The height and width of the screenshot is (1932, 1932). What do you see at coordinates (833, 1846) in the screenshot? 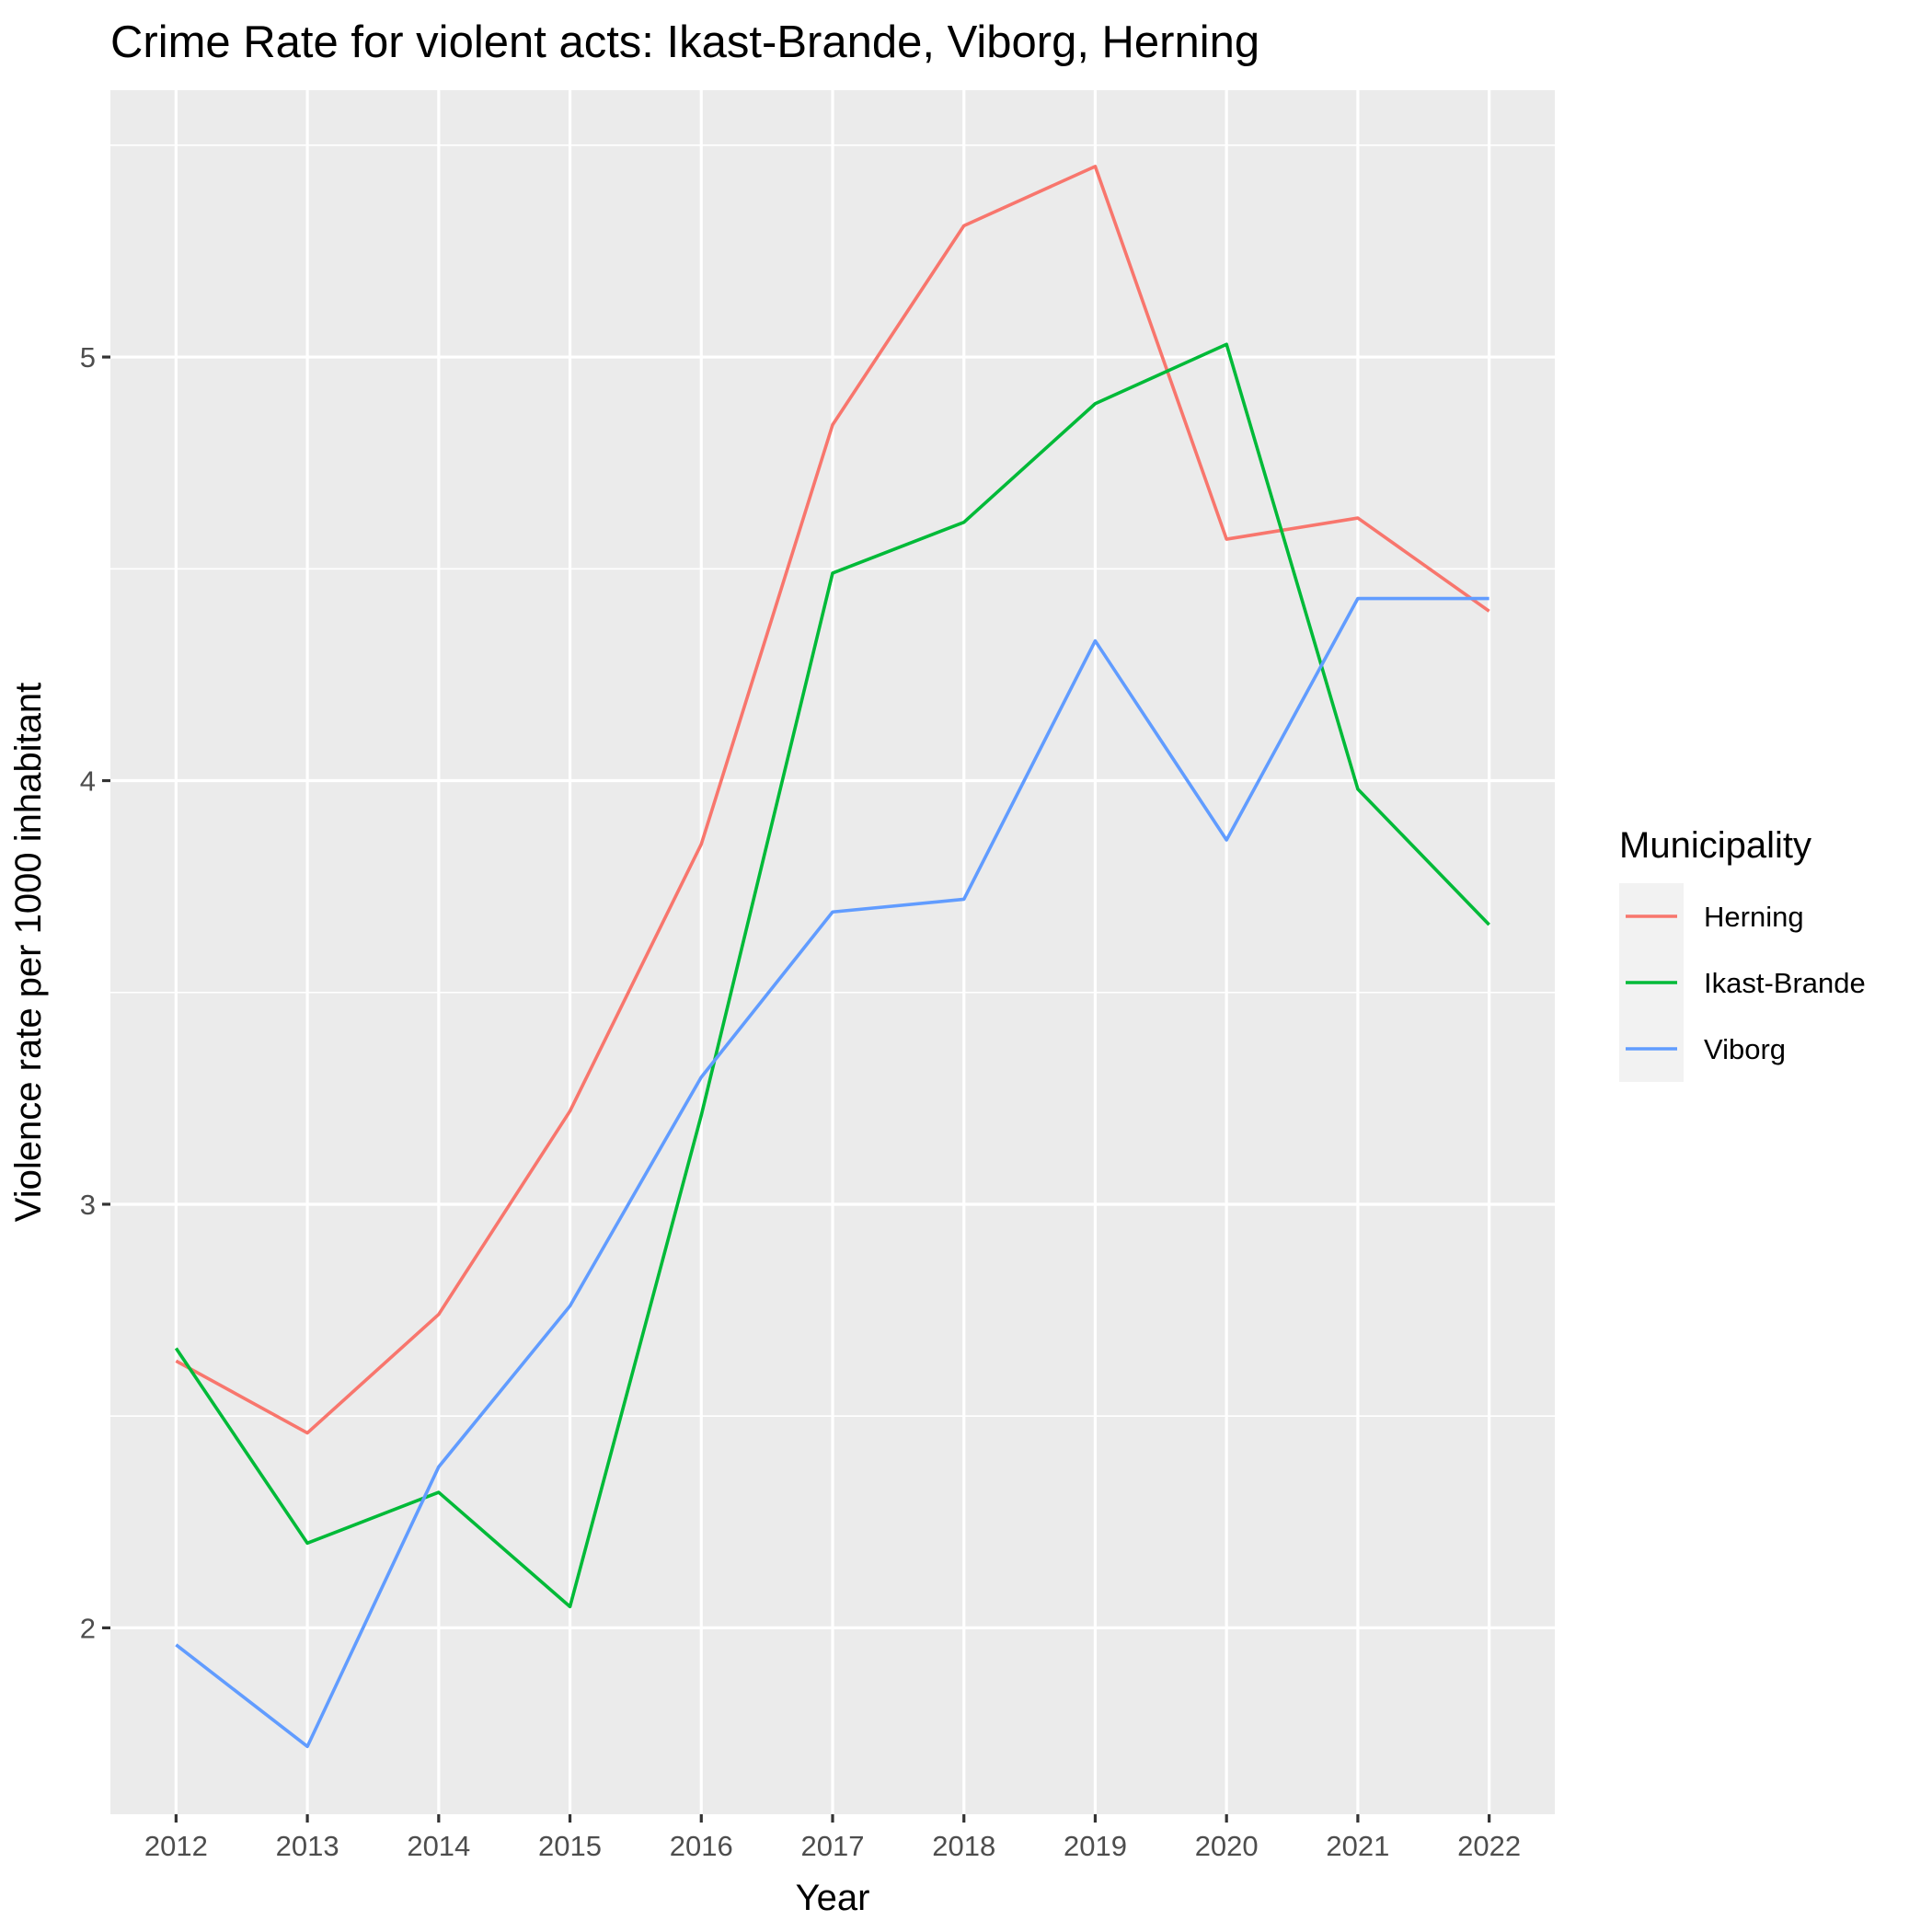
I see `x-tick-label: 2017` at bounding box center [833, 1846].